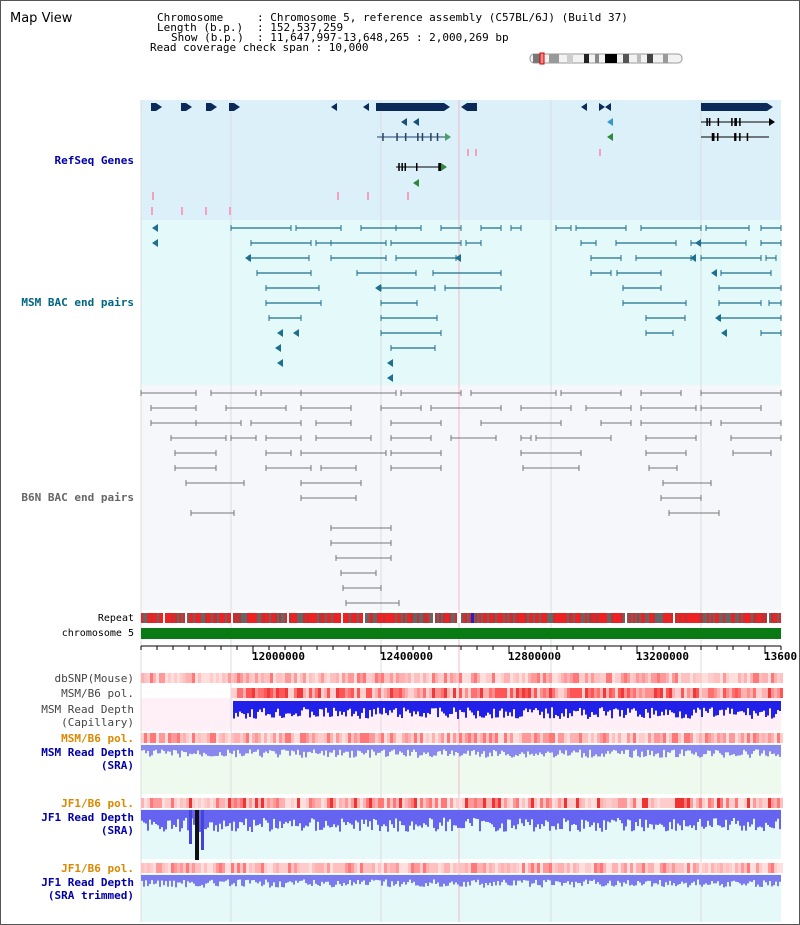  What do you see at coordinates (542, 58) in the screenshot?
I see `ideogram-view-marker` at bounding box center [542, 58].